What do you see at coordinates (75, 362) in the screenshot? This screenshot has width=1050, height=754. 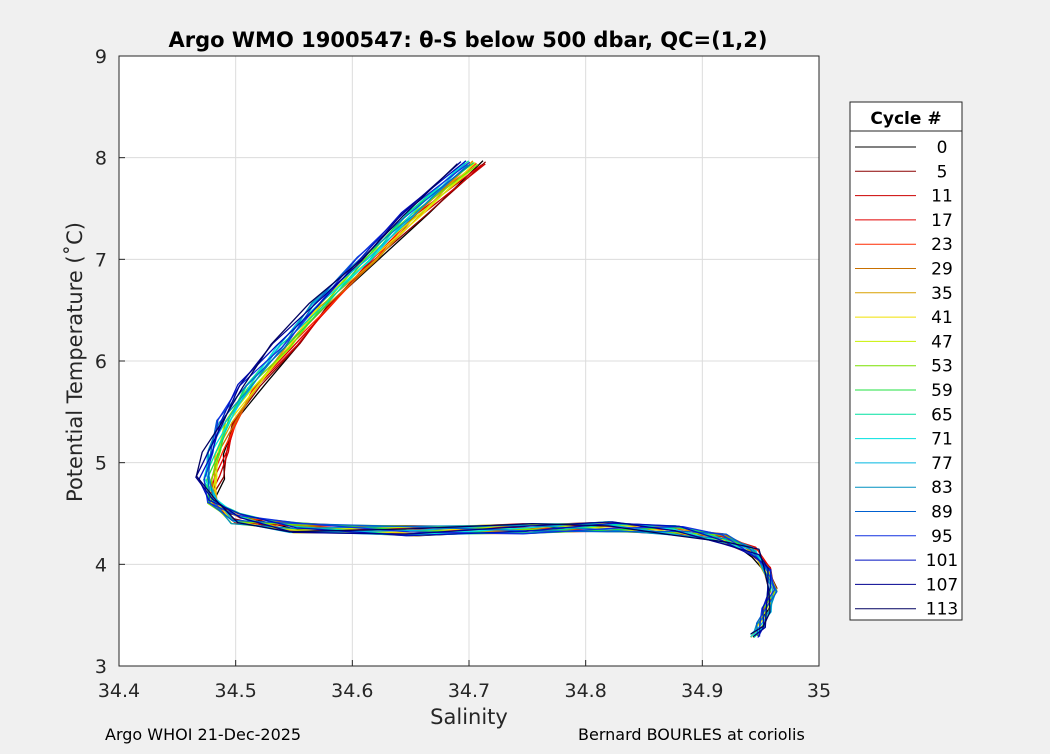 I see `y-axis-label: Potential Temperature (˚C)` at bounding box center [75, 362].